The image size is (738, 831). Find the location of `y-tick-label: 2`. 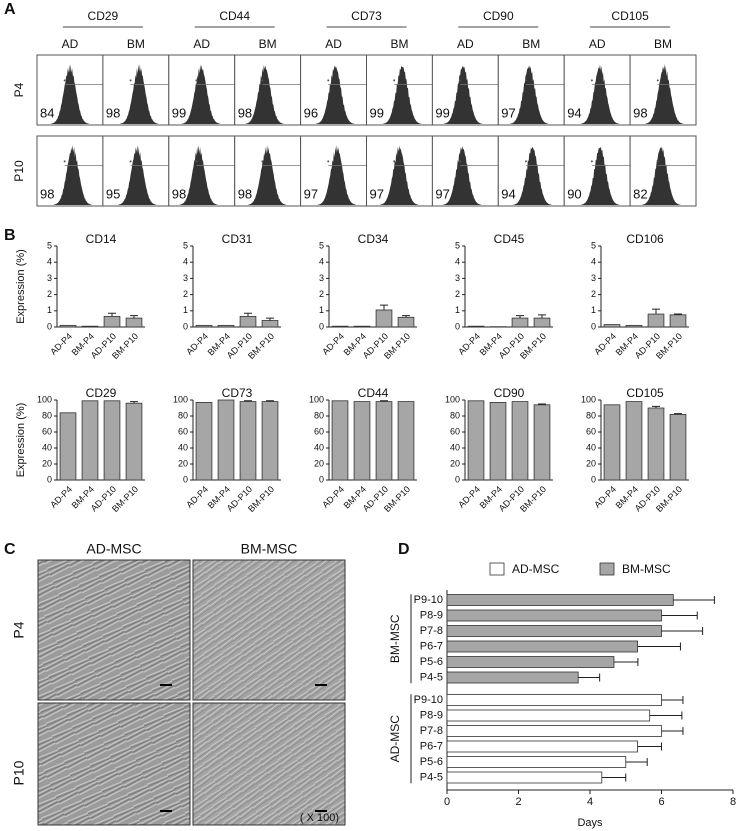

y-tick-label: 2 is located at coordinates (49, 294).